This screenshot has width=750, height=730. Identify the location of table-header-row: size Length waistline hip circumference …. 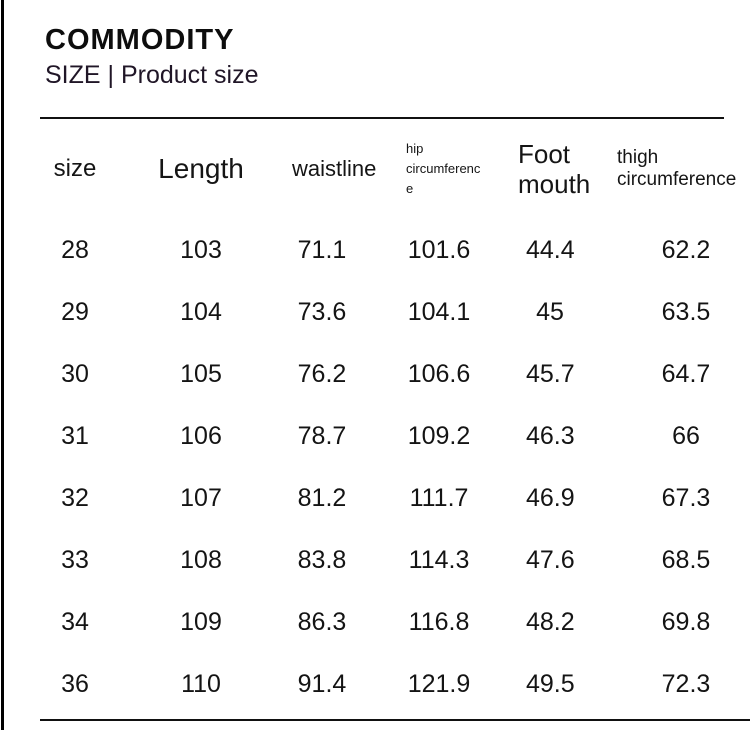
(395, 169).